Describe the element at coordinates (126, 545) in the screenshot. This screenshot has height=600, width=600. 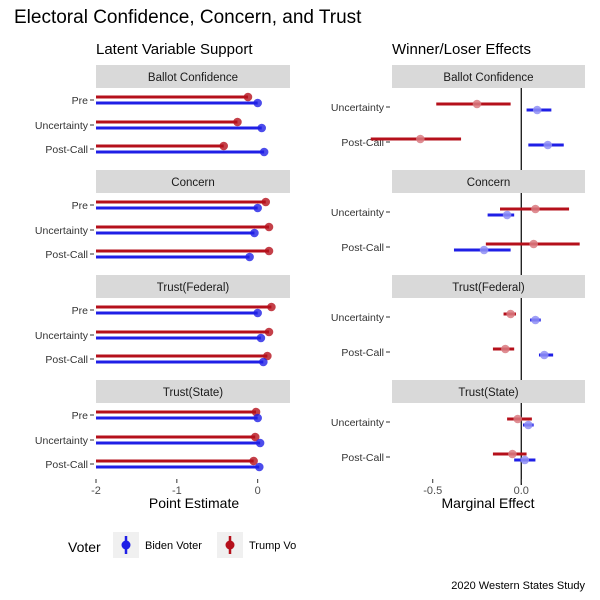
I see `legend-biden-dot` at that location.